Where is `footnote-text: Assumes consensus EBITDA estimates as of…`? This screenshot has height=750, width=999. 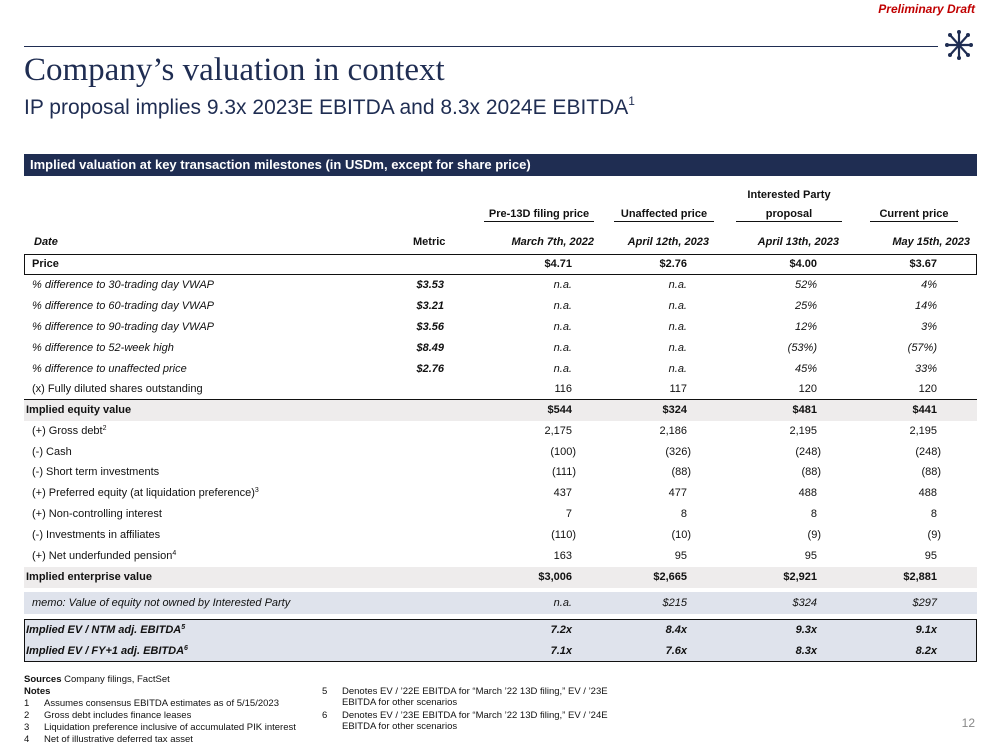 footnote-text: Assumes consensus EBITDA estimates as of… is located at coordinates (161, 703).